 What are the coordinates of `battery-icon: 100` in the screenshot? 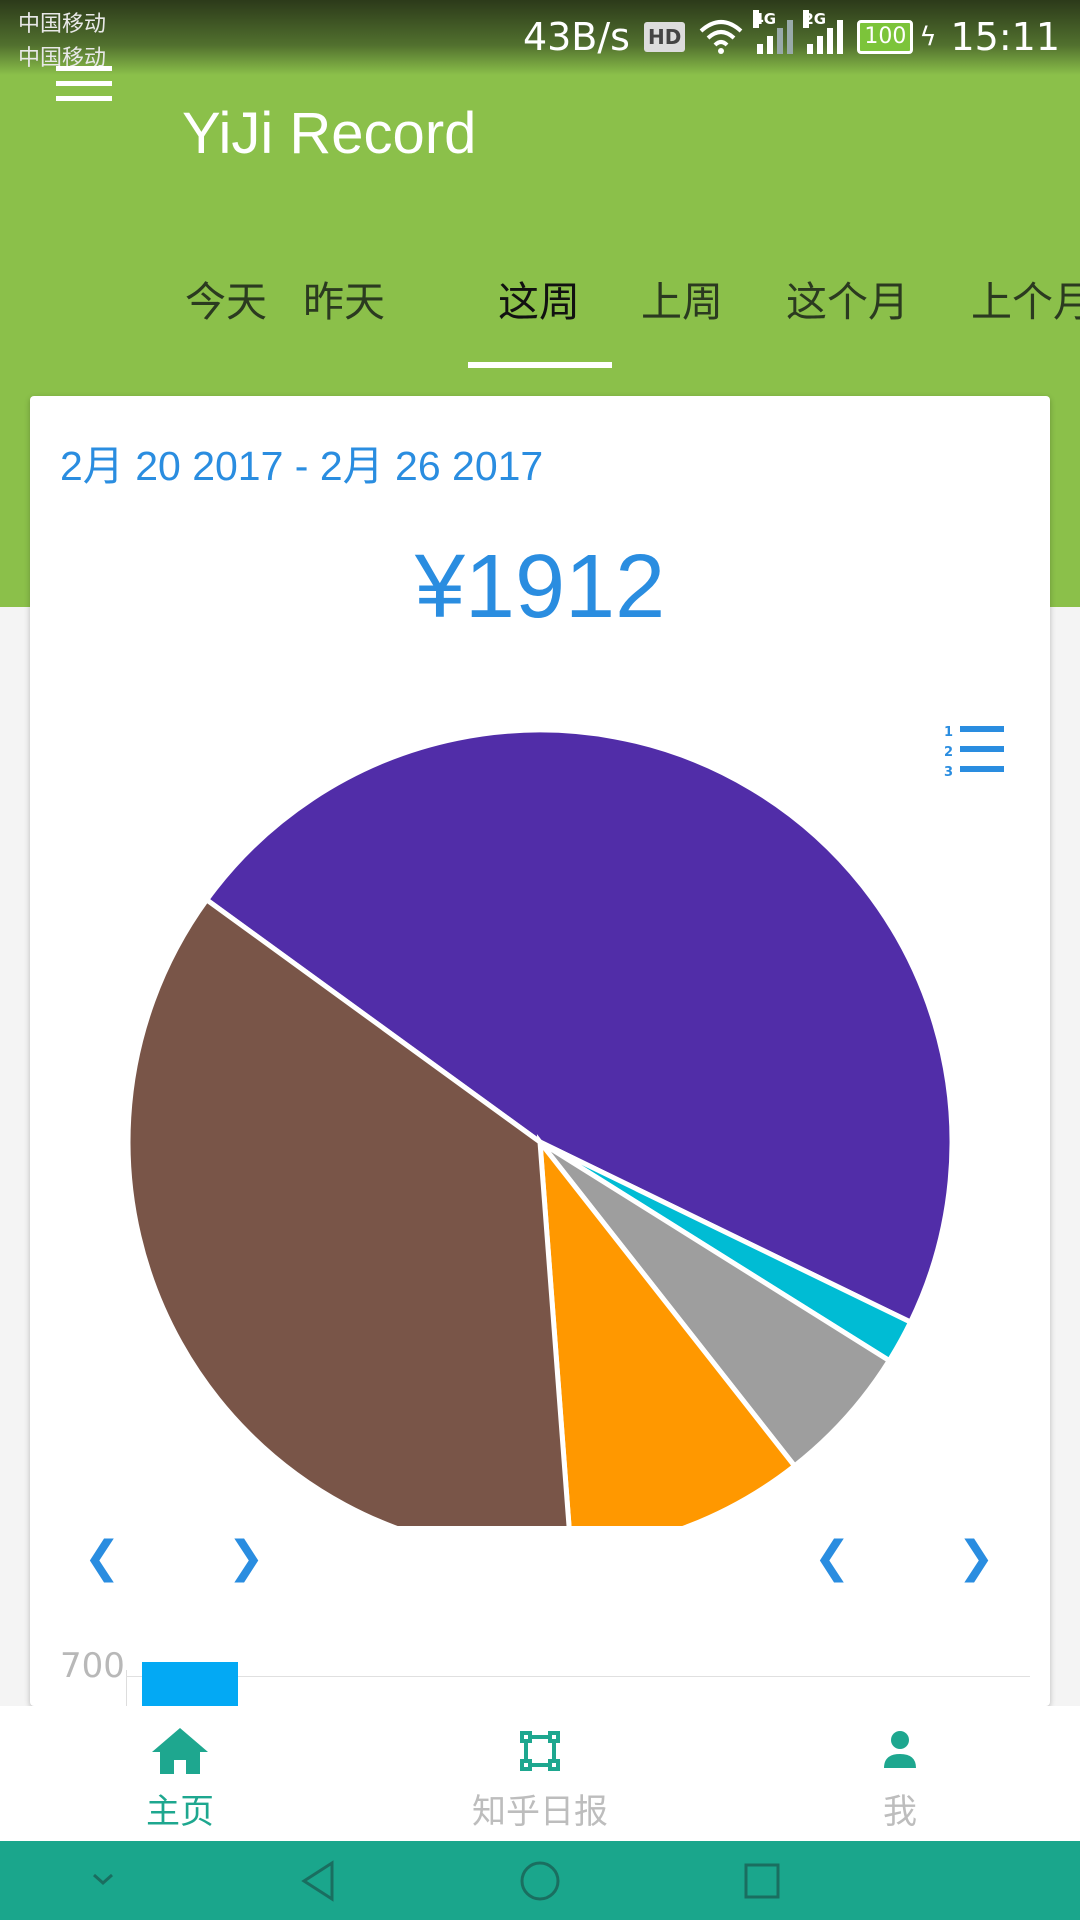 It's located at (885, 37).